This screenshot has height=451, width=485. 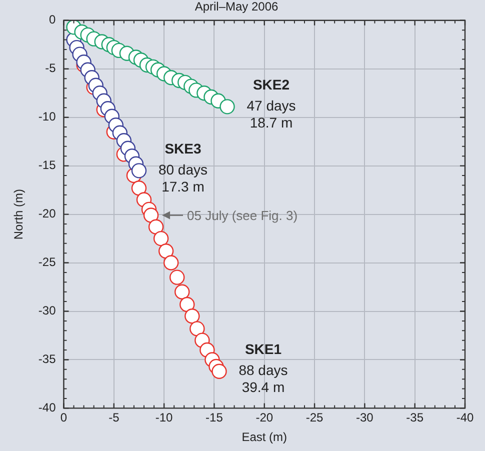 What do you see at coordinates (465, 417) in the screenshot?
I see `x-tick-label: -40` at bounding box center [465, 417].